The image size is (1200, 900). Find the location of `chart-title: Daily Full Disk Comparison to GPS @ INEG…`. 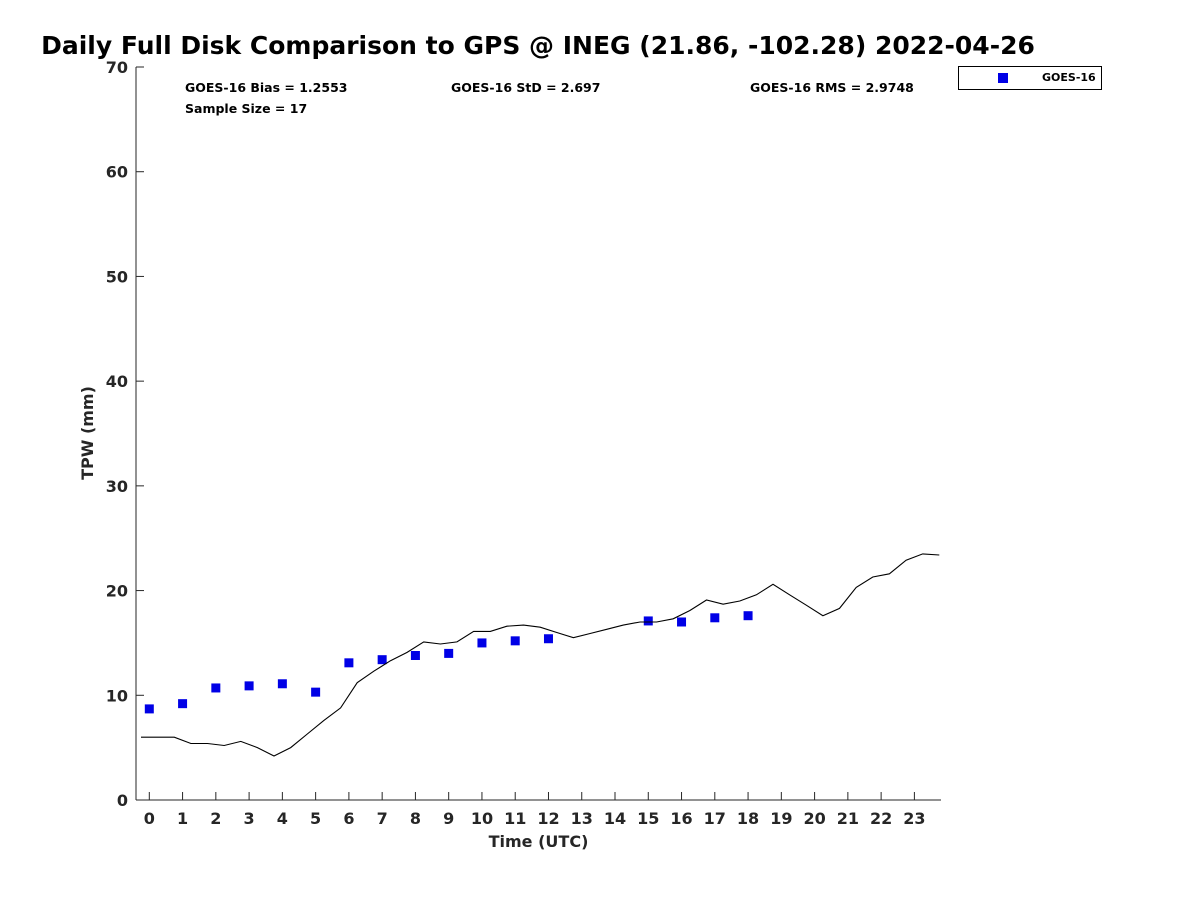

chart-title: Daily Full Disk Comparison to GPS @ INEG… is located at coordinates (538, 45).